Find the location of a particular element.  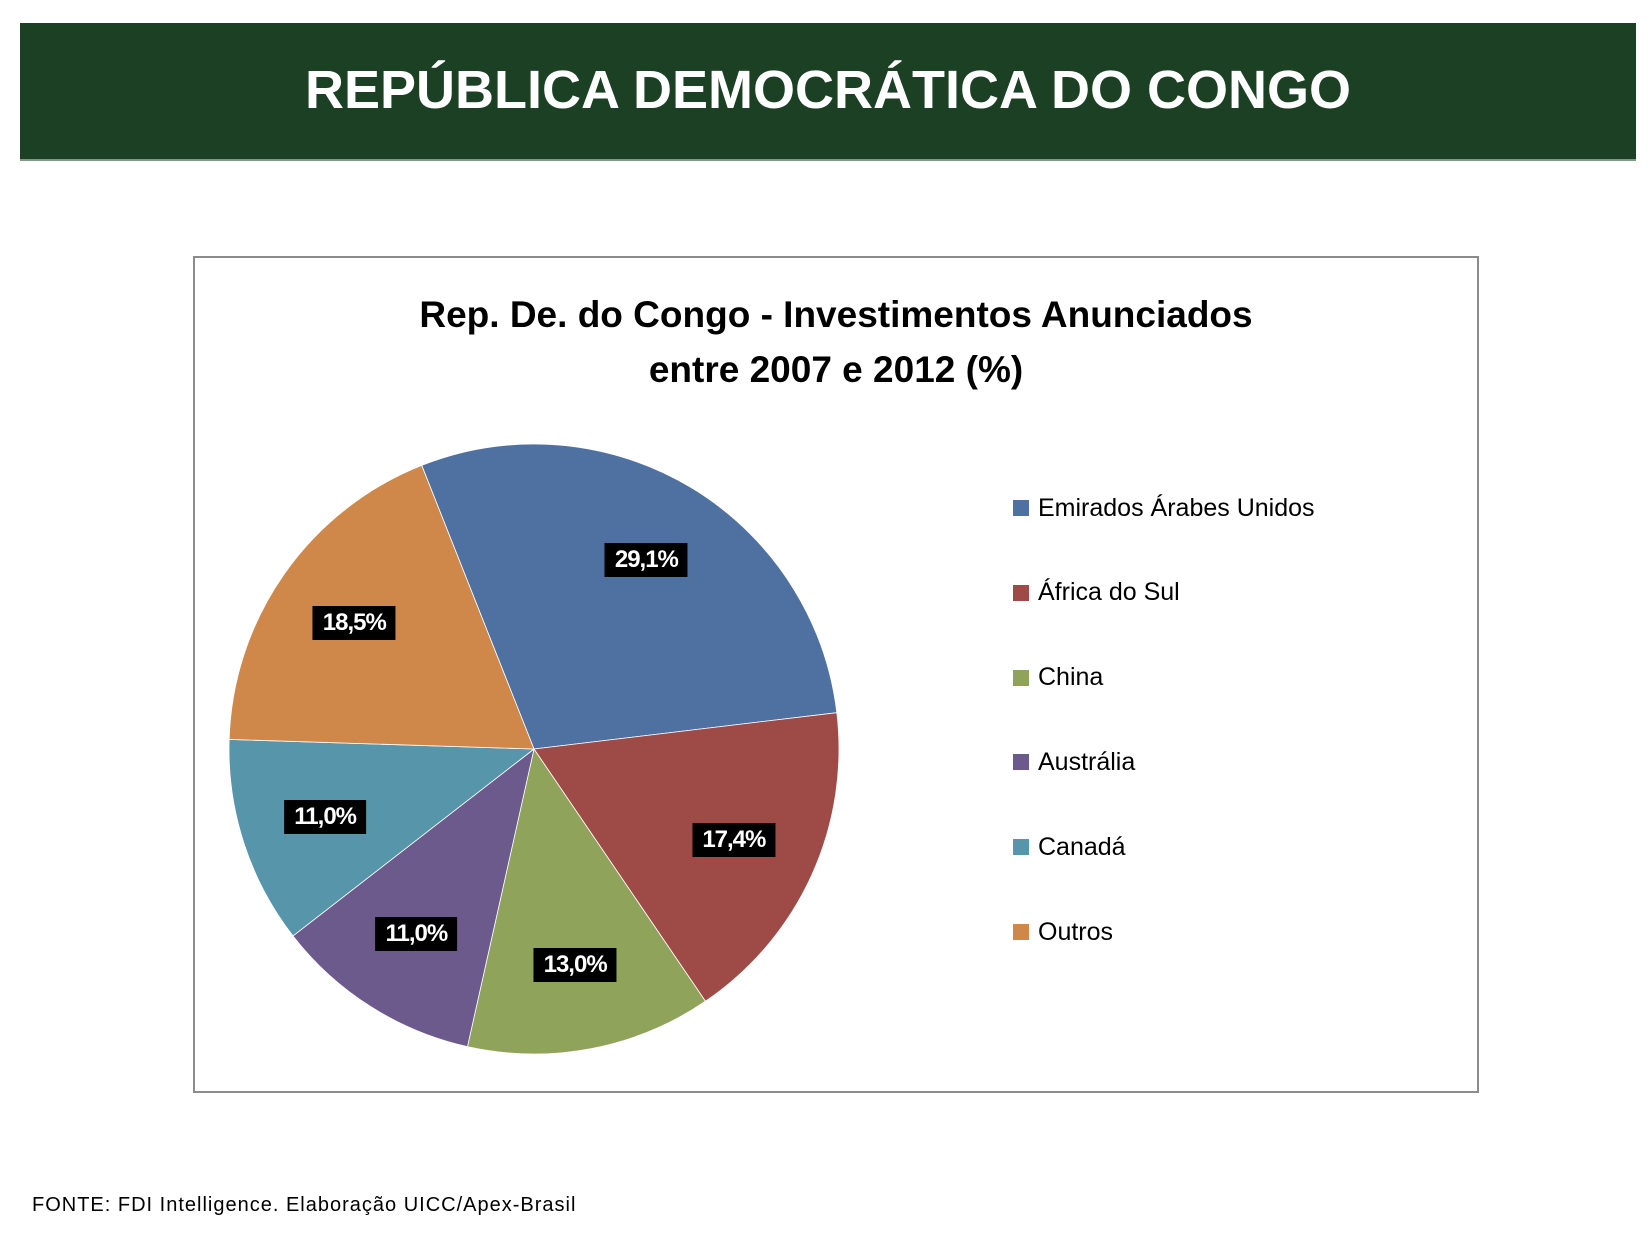

data-label: 17,4% is located at coordinates (734, 839).